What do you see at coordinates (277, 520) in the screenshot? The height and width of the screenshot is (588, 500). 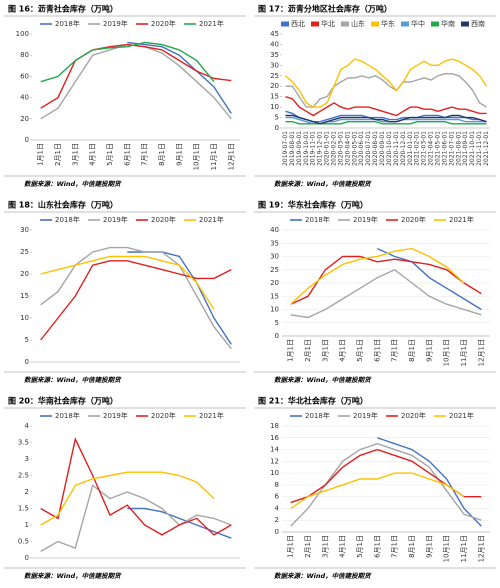 I see `y-tick-label: 2` at bounding box center [277, 520].